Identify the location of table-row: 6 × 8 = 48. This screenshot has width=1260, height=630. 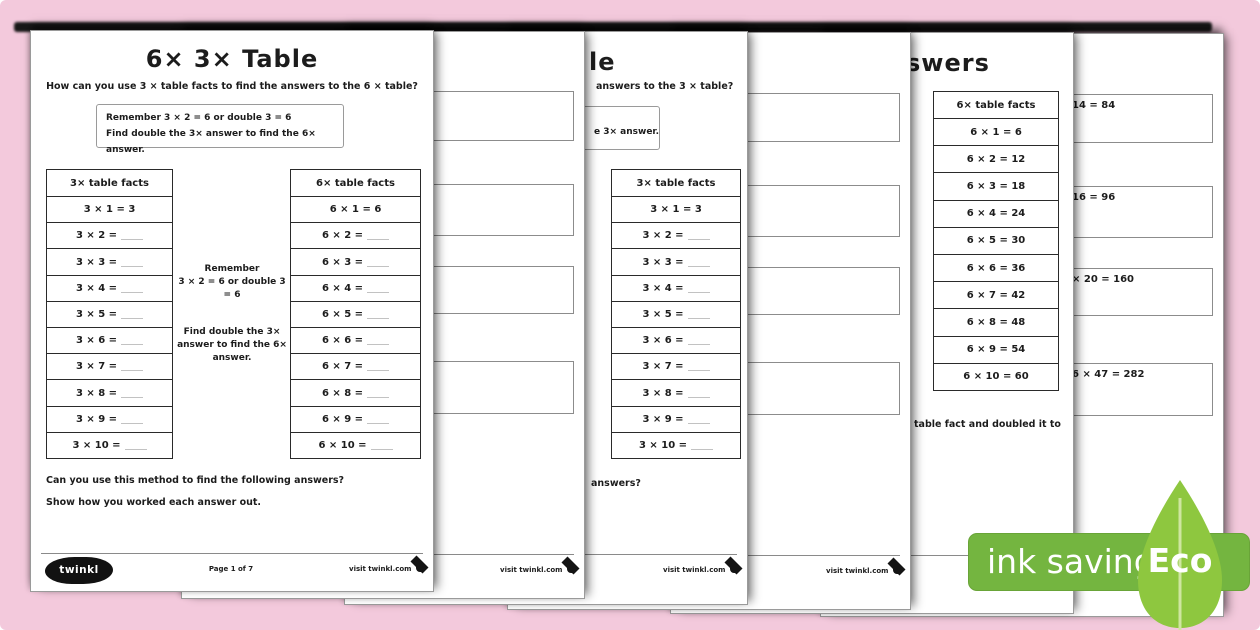
(996, 321).